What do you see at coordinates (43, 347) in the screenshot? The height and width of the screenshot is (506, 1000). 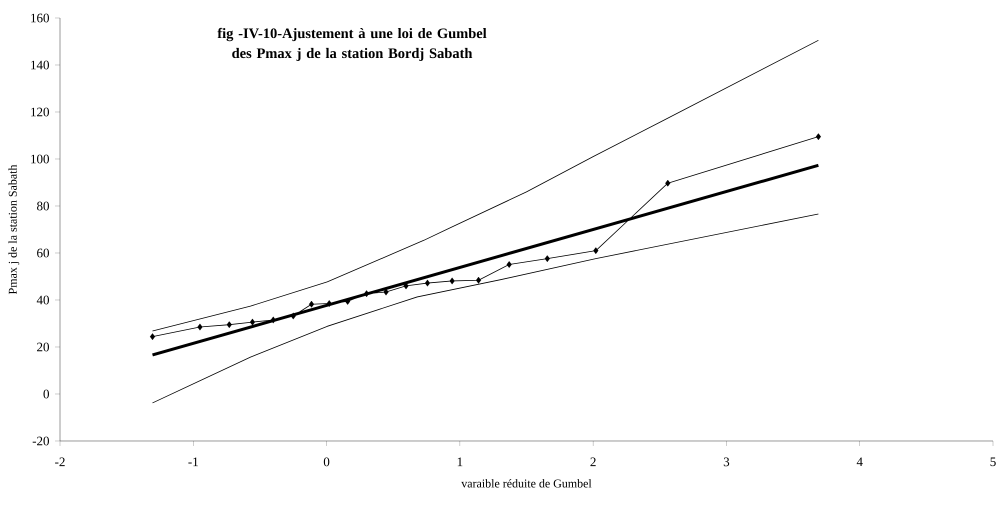 I see `y-tick-label: 20` at bounding box center [43, 347].